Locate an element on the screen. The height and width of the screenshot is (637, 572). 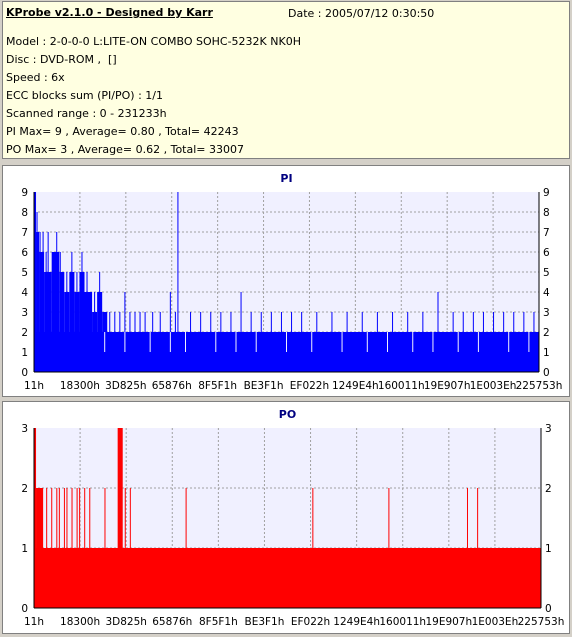
info-range: Scanned range : 0 - 231233h is located at coordinates (86, 113).